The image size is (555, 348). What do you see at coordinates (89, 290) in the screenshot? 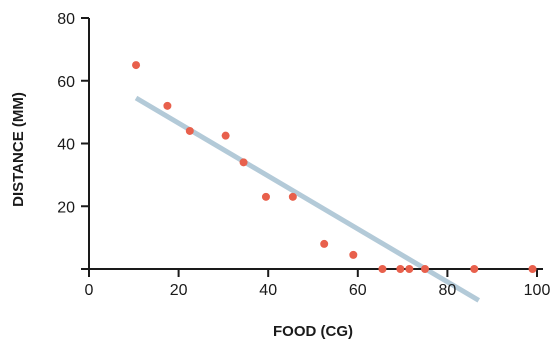
I see `x-tick-label: 0` at bounding box center [89, 290].